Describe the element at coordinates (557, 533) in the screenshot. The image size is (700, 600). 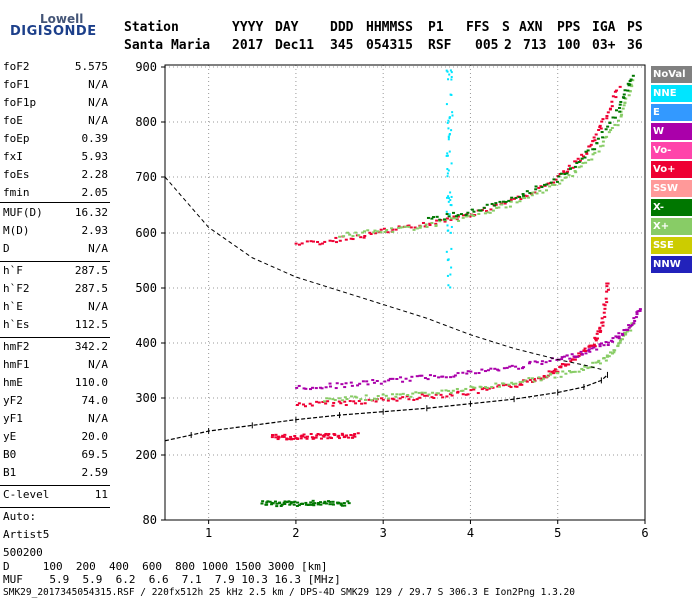
I see `x-tick-label: 5` at that location.